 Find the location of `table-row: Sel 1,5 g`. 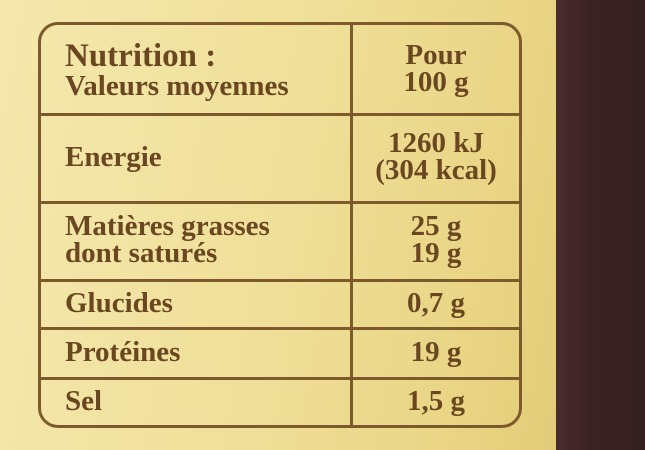

table-row: Sel 1,5 g is located at coordinates (280, 401).